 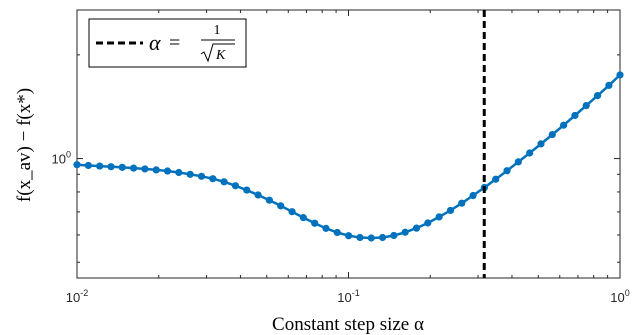 I want to click on legend-numerator: 1, so click(x=217, y=30).